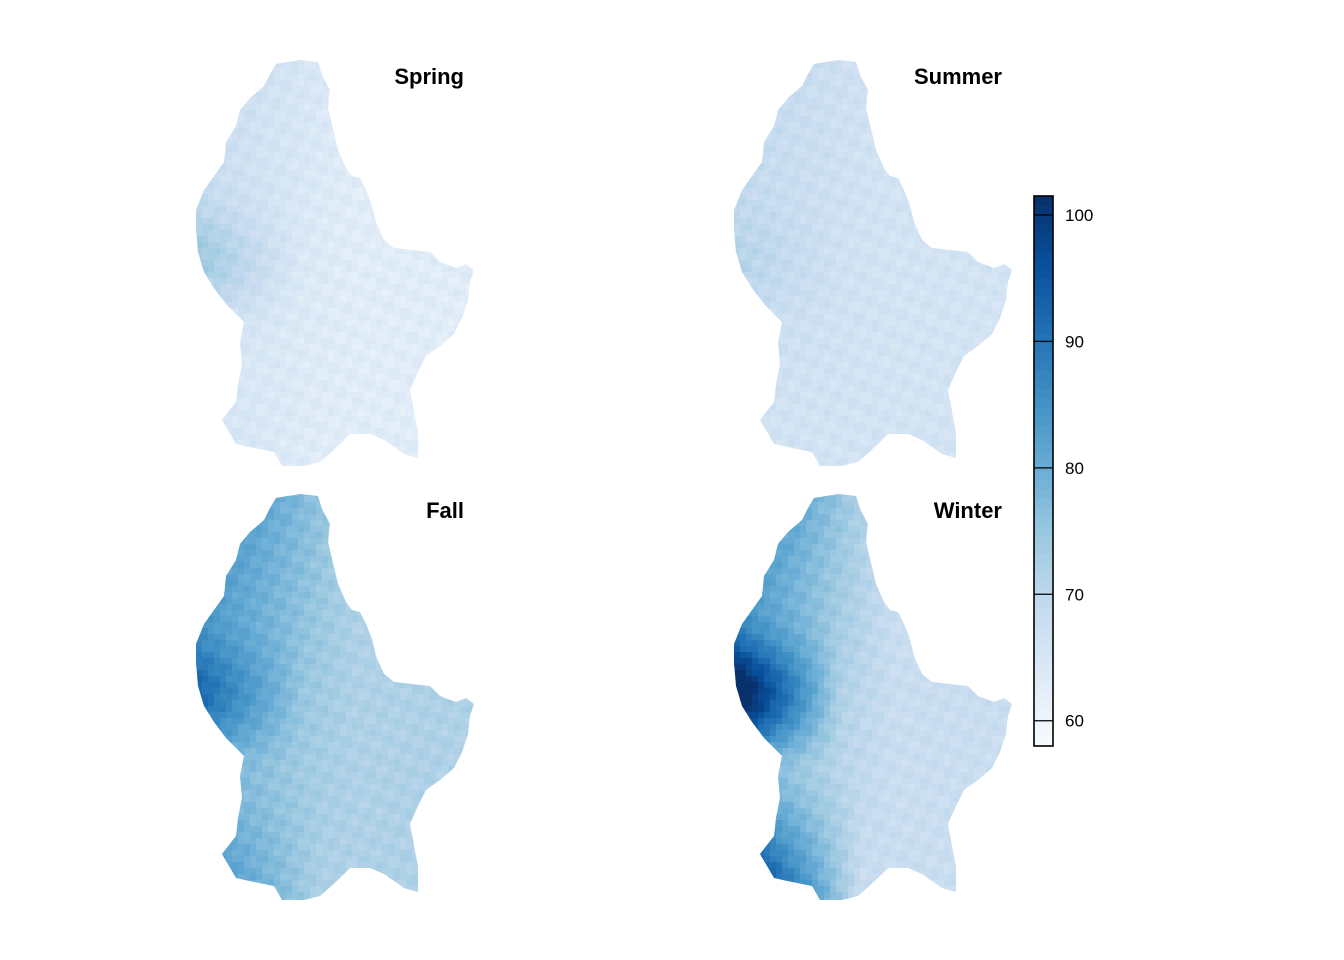 The width and height of the screenshot is (1344, 960). Describe the element at coordinates (1063, 468) in the screenshot. I see `legend-ticks: 60 70 80 90 100` at that location.